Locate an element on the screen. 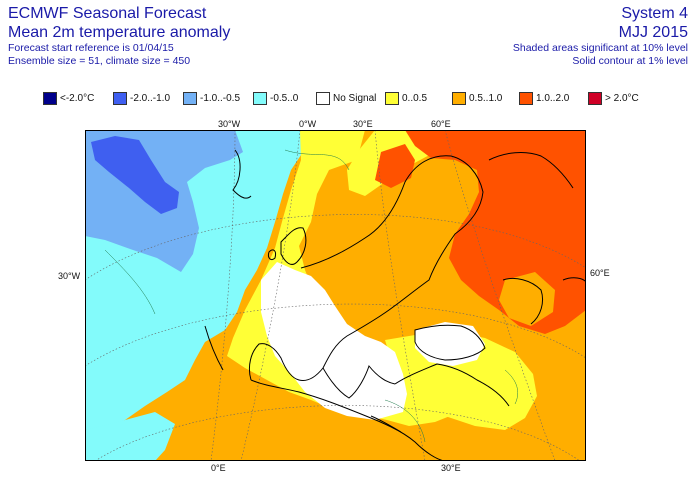 This screenshot has height=478, width=697. legend-label: > 2.0°C is located at coordinates (622, 98).